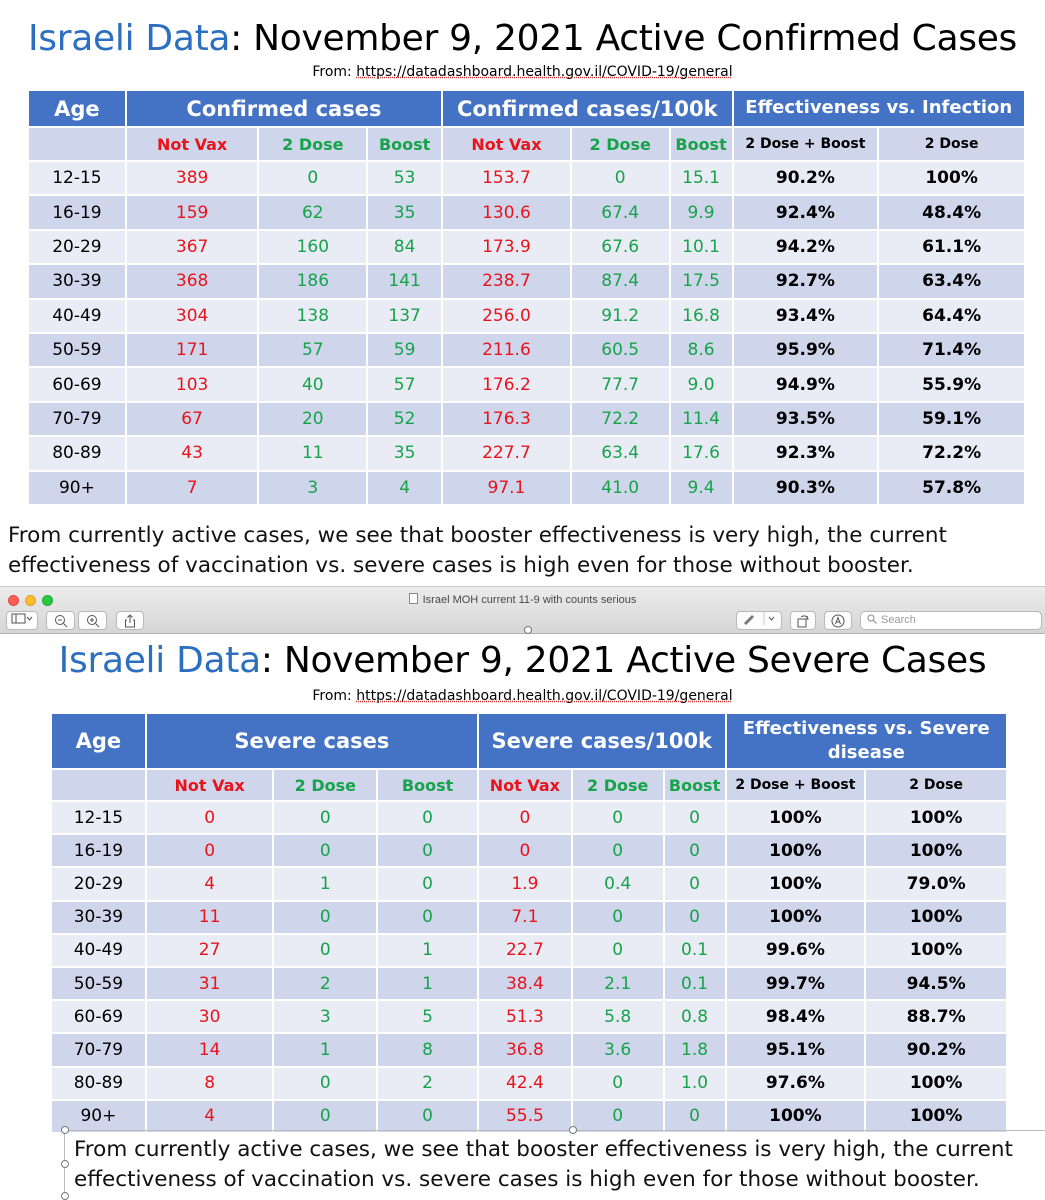 This screenshot has height=1200, width=1045. Describe the element at coordinates (427, 1083) in the screenshot. I see `cases-boost-cell: 2` at that location.